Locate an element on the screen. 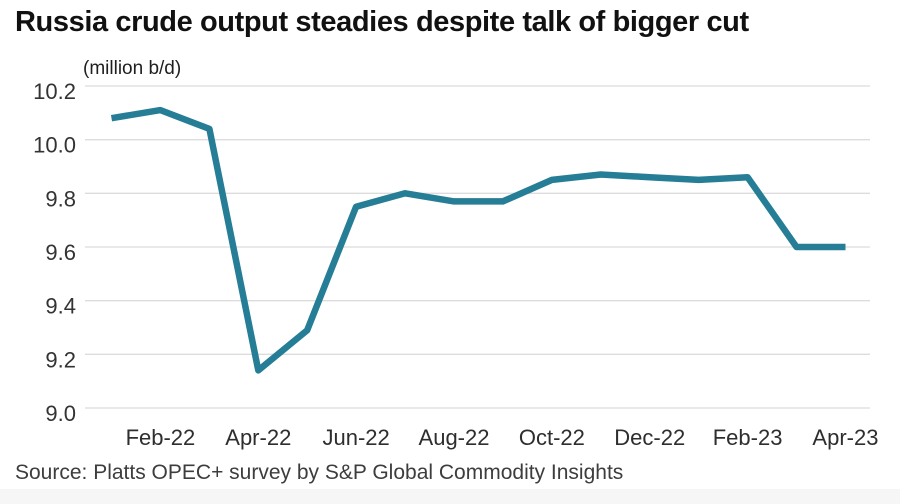 The height and width of the screenshot is (504, 900). y-axis-tick-label: 9.2 is located at coordinates (60, 359).